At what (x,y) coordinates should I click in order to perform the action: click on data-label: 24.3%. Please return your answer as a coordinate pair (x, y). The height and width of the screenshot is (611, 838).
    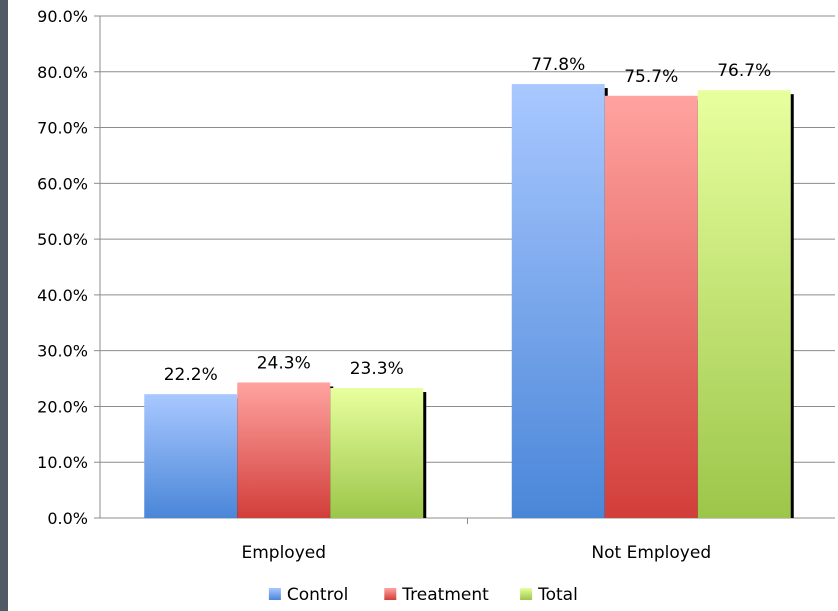
    Looking at the image, I should click on (284, 363).